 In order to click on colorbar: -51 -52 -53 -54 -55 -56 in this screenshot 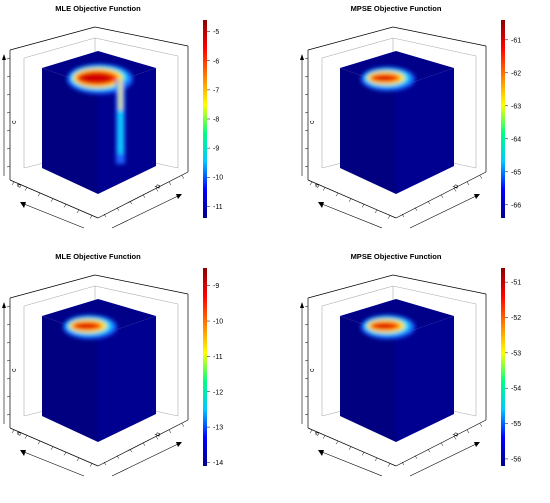, I will do `click(511, 367)`.